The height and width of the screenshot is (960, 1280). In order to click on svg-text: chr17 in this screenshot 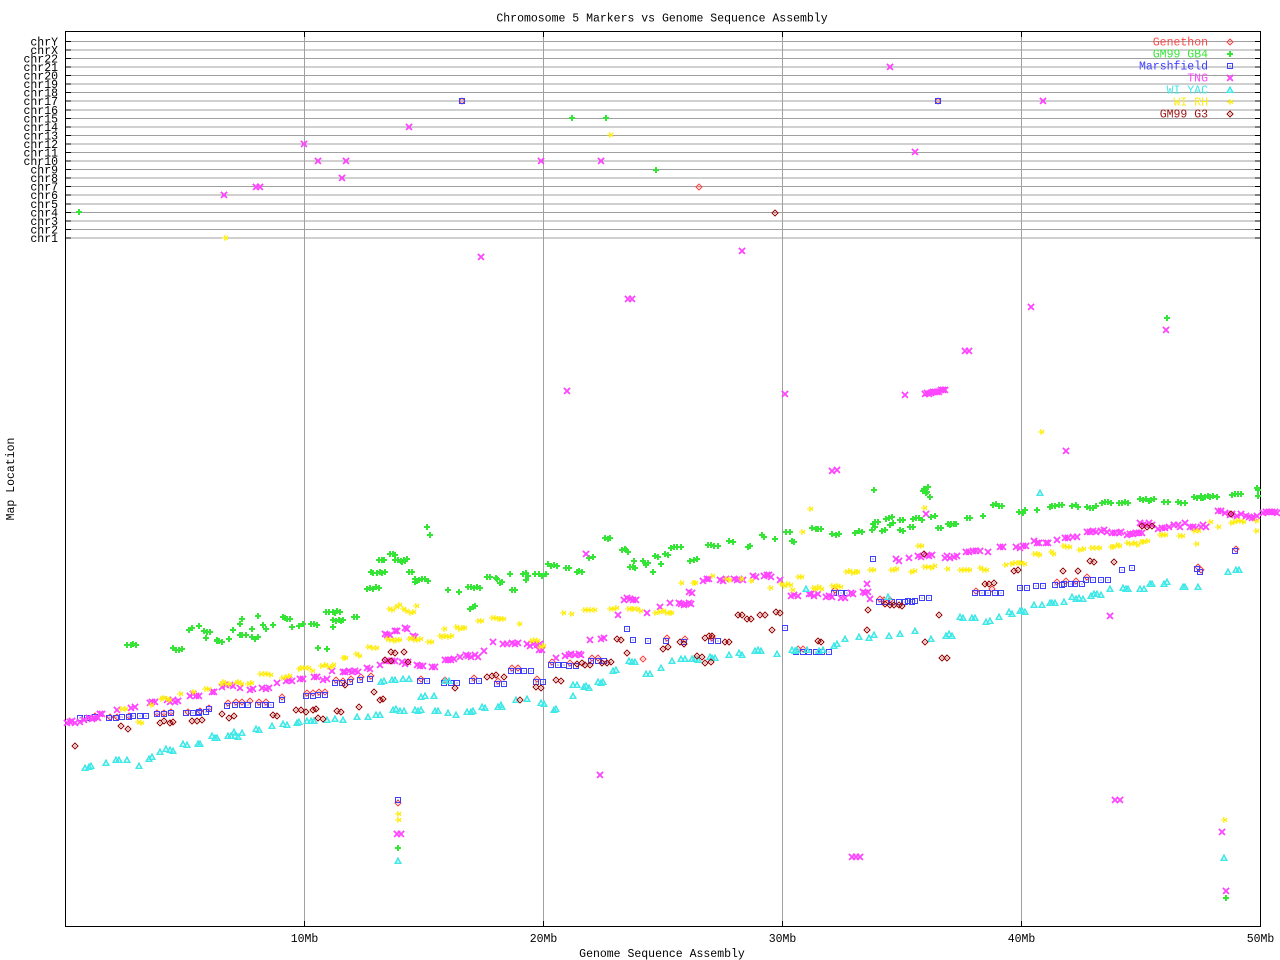, I will do `click(40, 102)`.